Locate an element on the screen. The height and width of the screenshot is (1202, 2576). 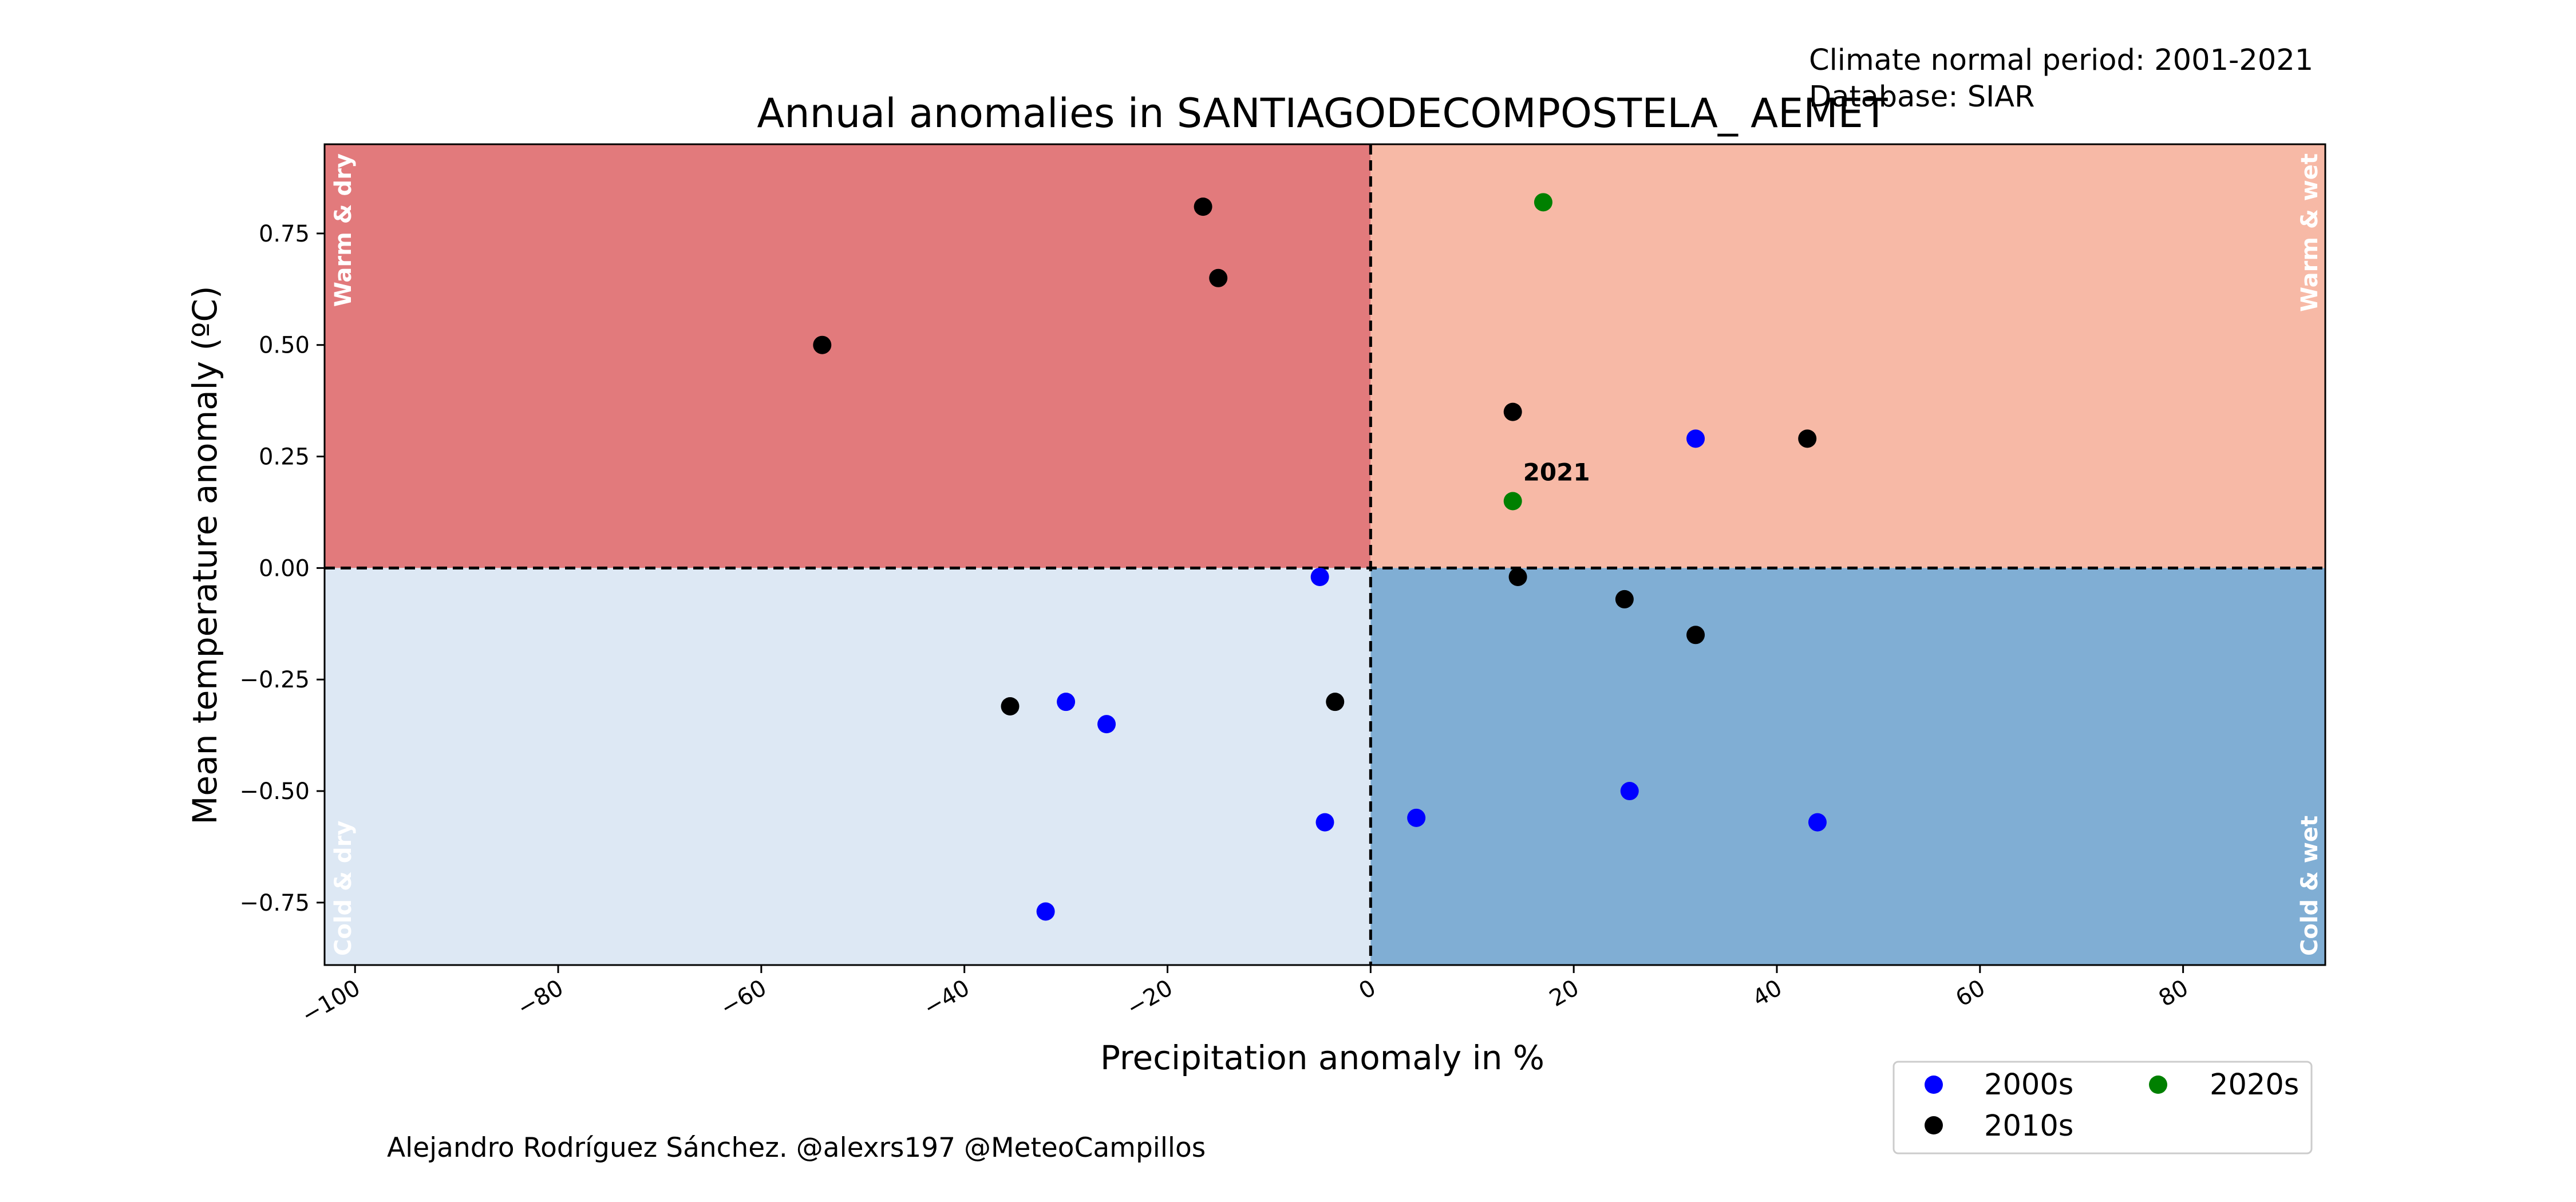
legend-marker-2000s is located at coordinates (1934, 1085).